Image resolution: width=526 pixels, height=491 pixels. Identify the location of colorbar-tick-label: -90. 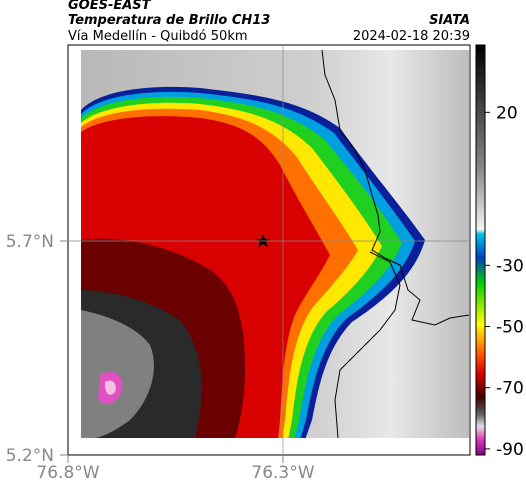
(510, 450).